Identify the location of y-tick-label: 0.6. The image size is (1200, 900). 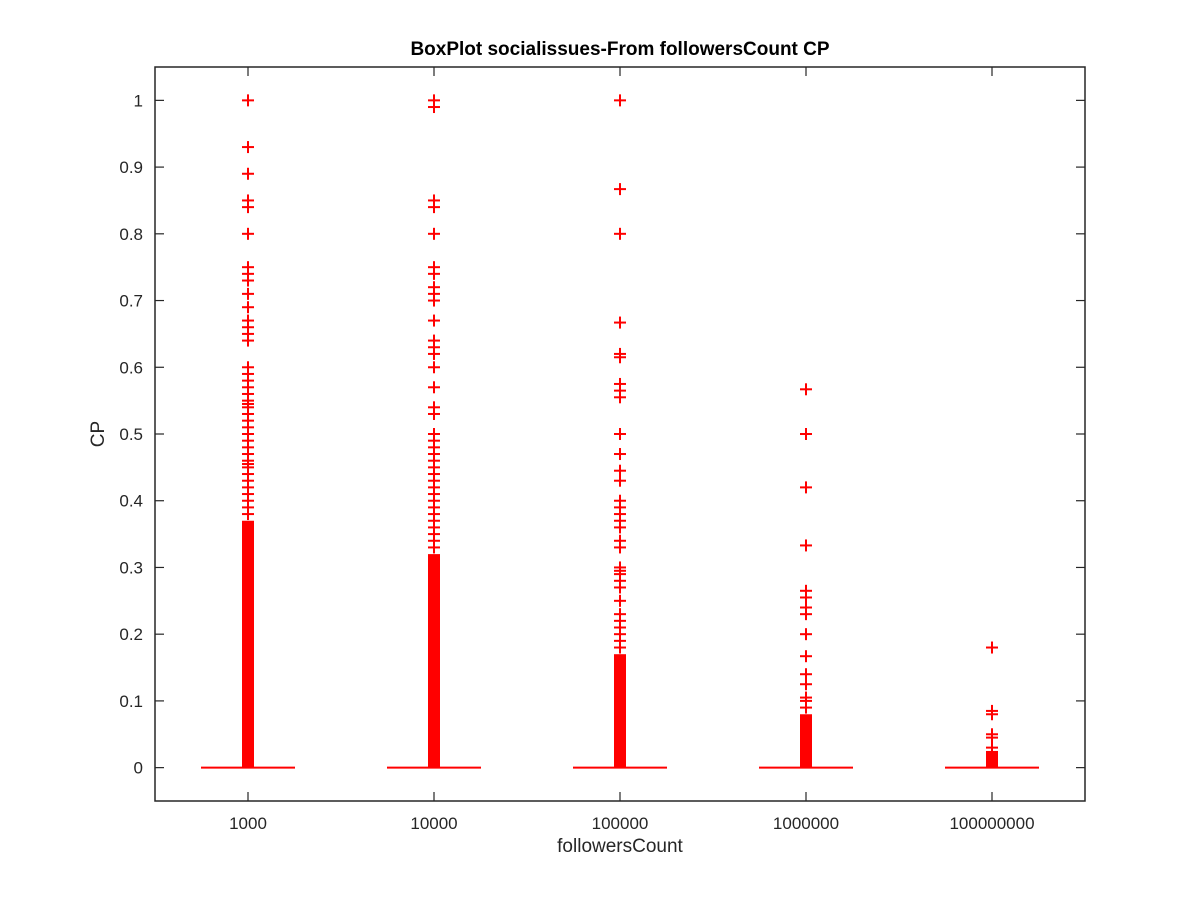
(131, 367).